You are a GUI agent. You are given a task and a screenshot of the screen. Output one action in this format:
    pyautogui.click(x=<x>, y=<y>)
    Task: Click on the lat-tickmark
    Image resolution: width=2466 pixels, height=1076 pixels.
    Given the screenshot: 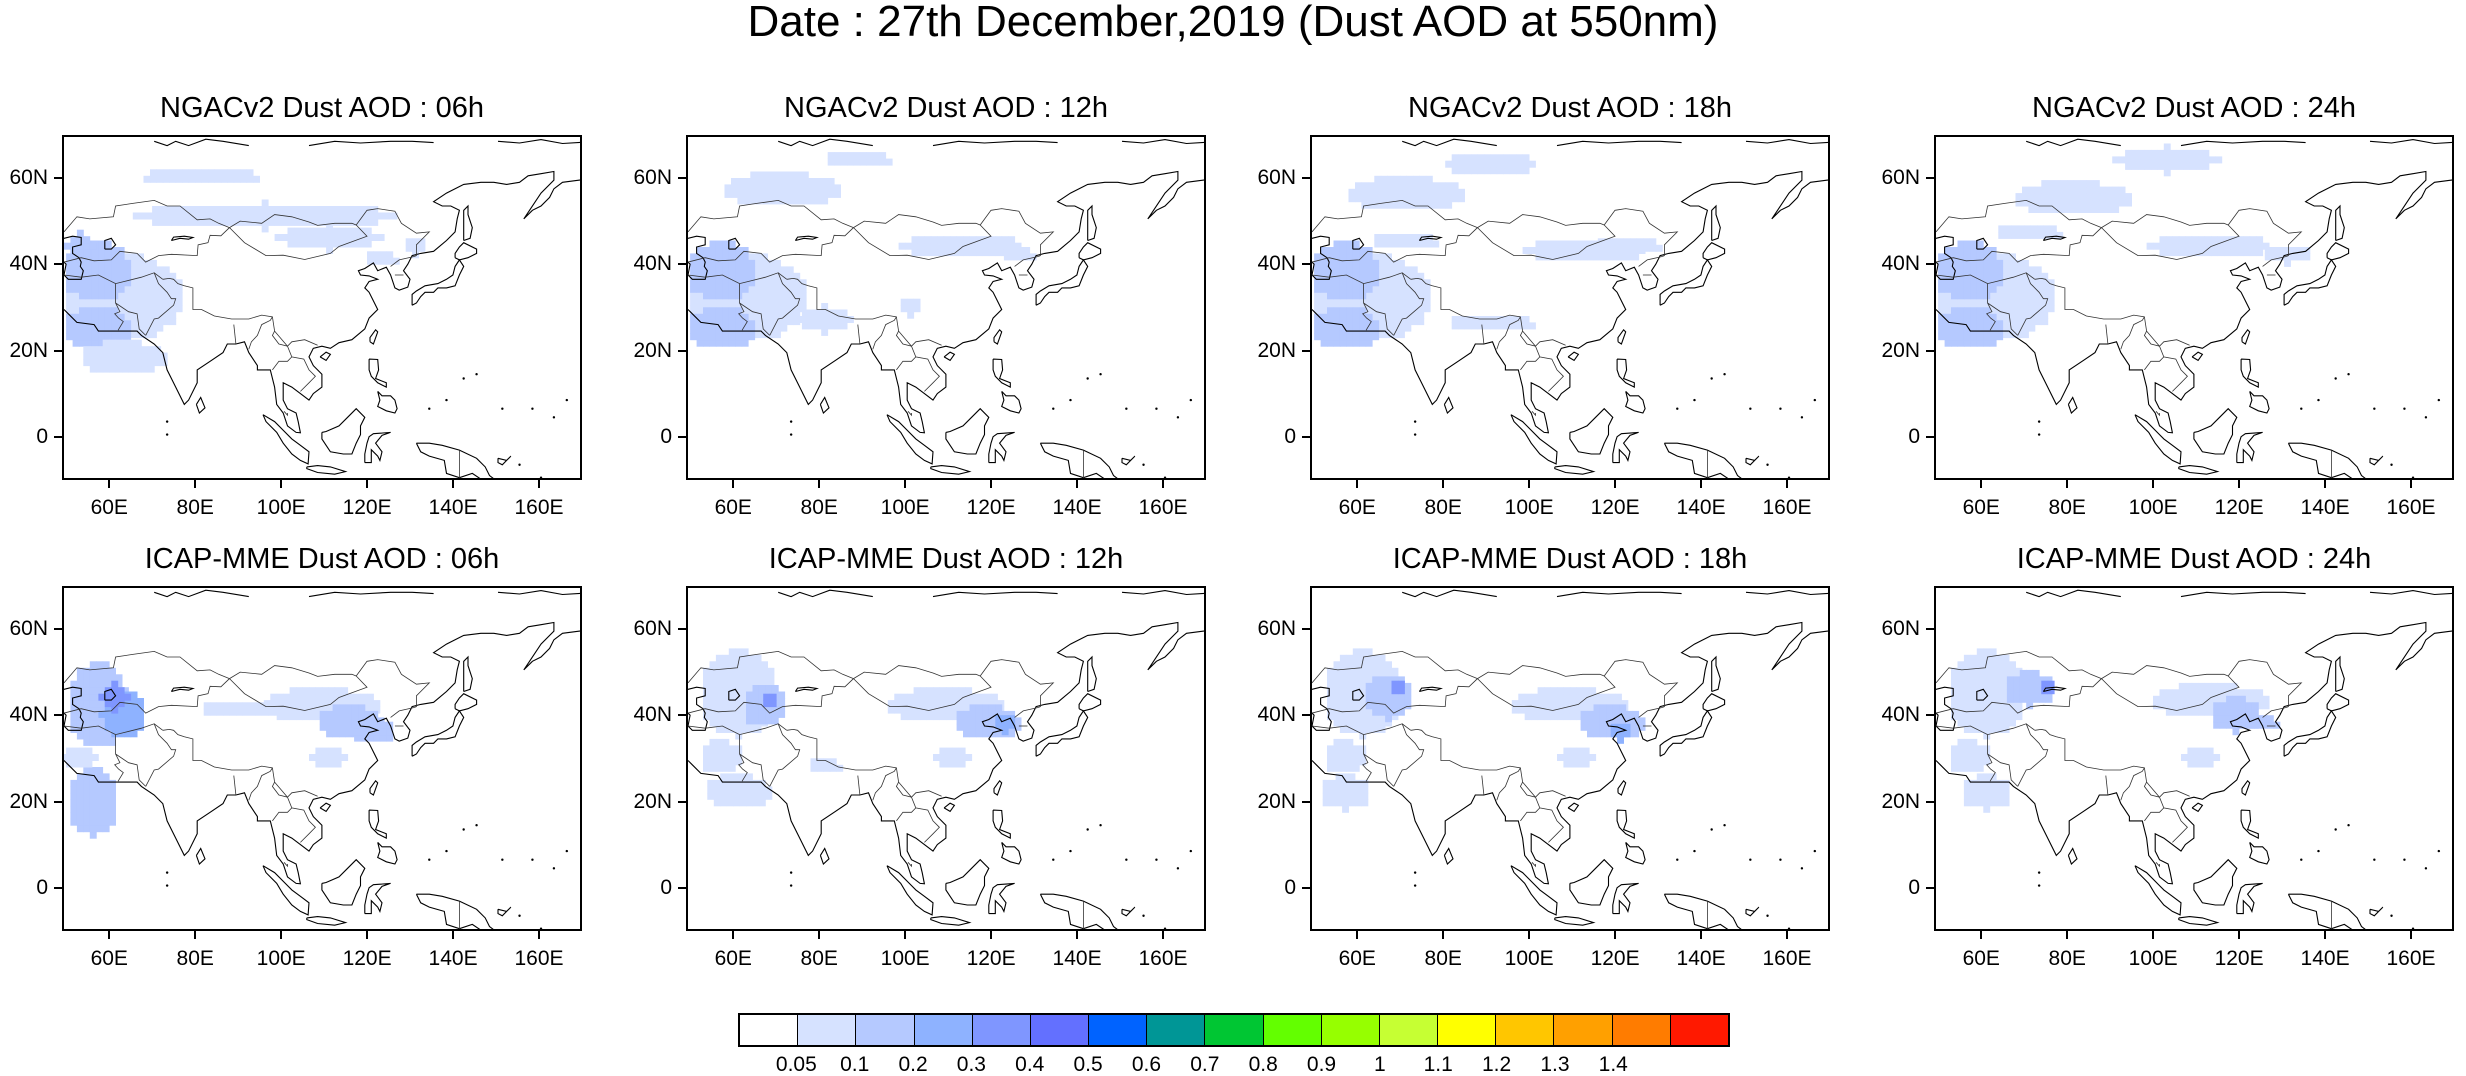 What is the action you would take?
    pyautogui.click(x=682, y=629)
    